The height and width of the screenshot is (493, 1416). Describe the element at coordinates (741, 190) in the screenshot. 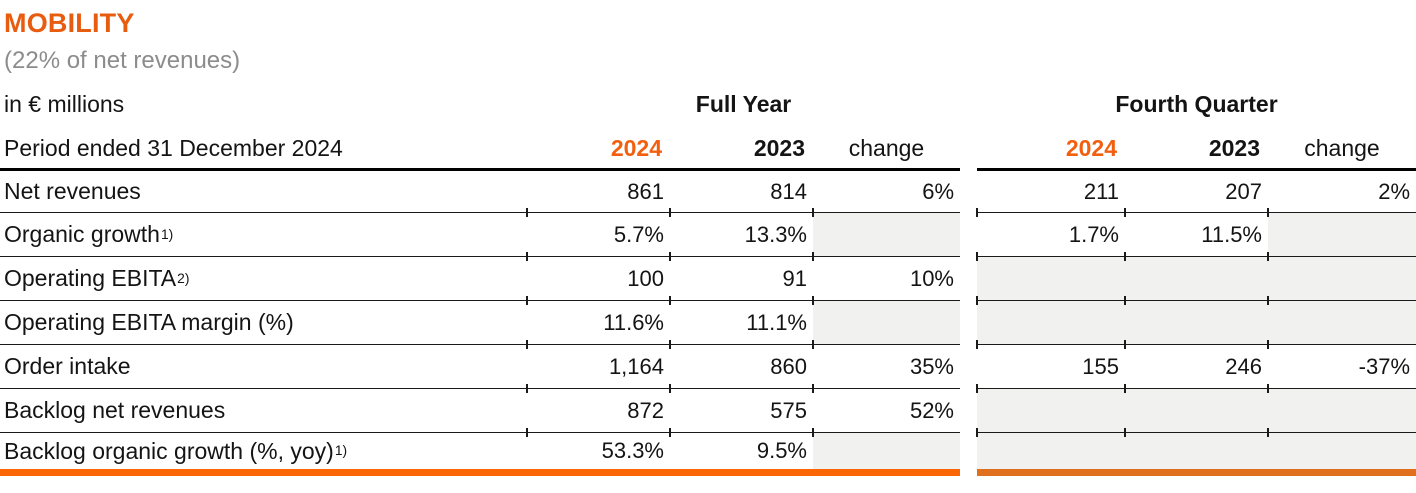

I see `cell-fy-2023: 814` at that location.